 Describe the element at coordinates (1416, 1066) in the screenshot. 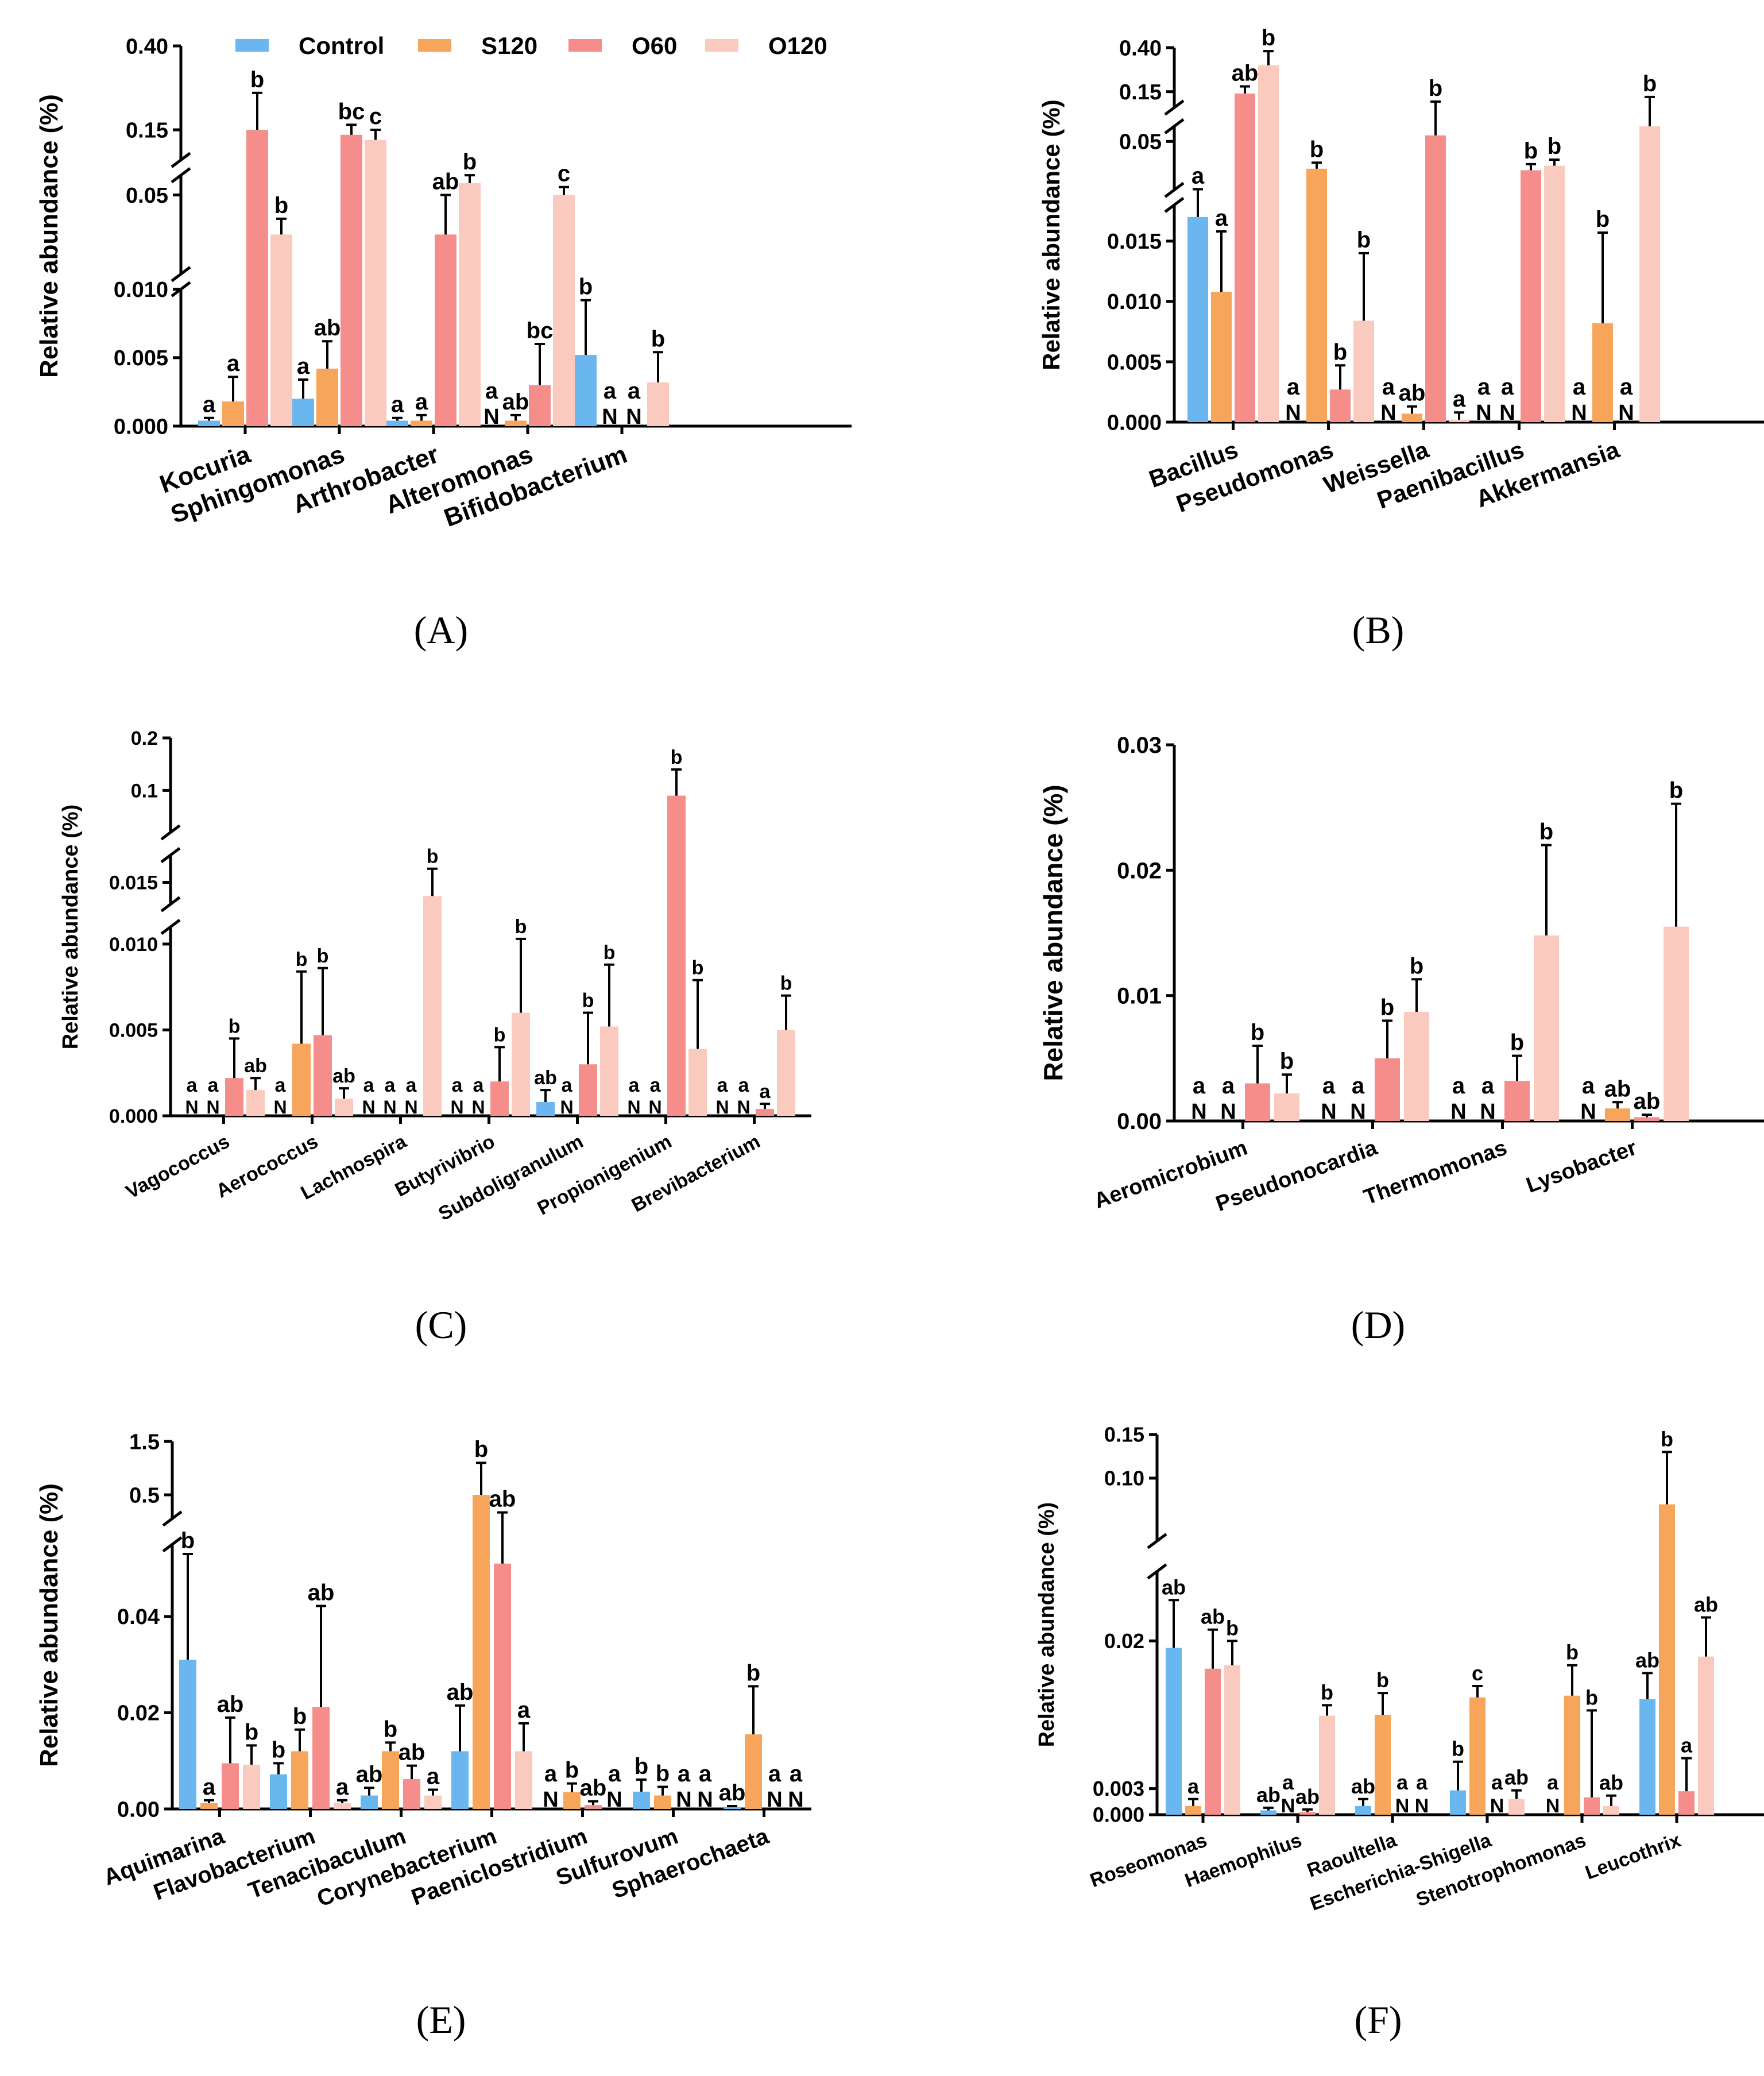

I see `bar-o120-pseudonocardia` at that location.